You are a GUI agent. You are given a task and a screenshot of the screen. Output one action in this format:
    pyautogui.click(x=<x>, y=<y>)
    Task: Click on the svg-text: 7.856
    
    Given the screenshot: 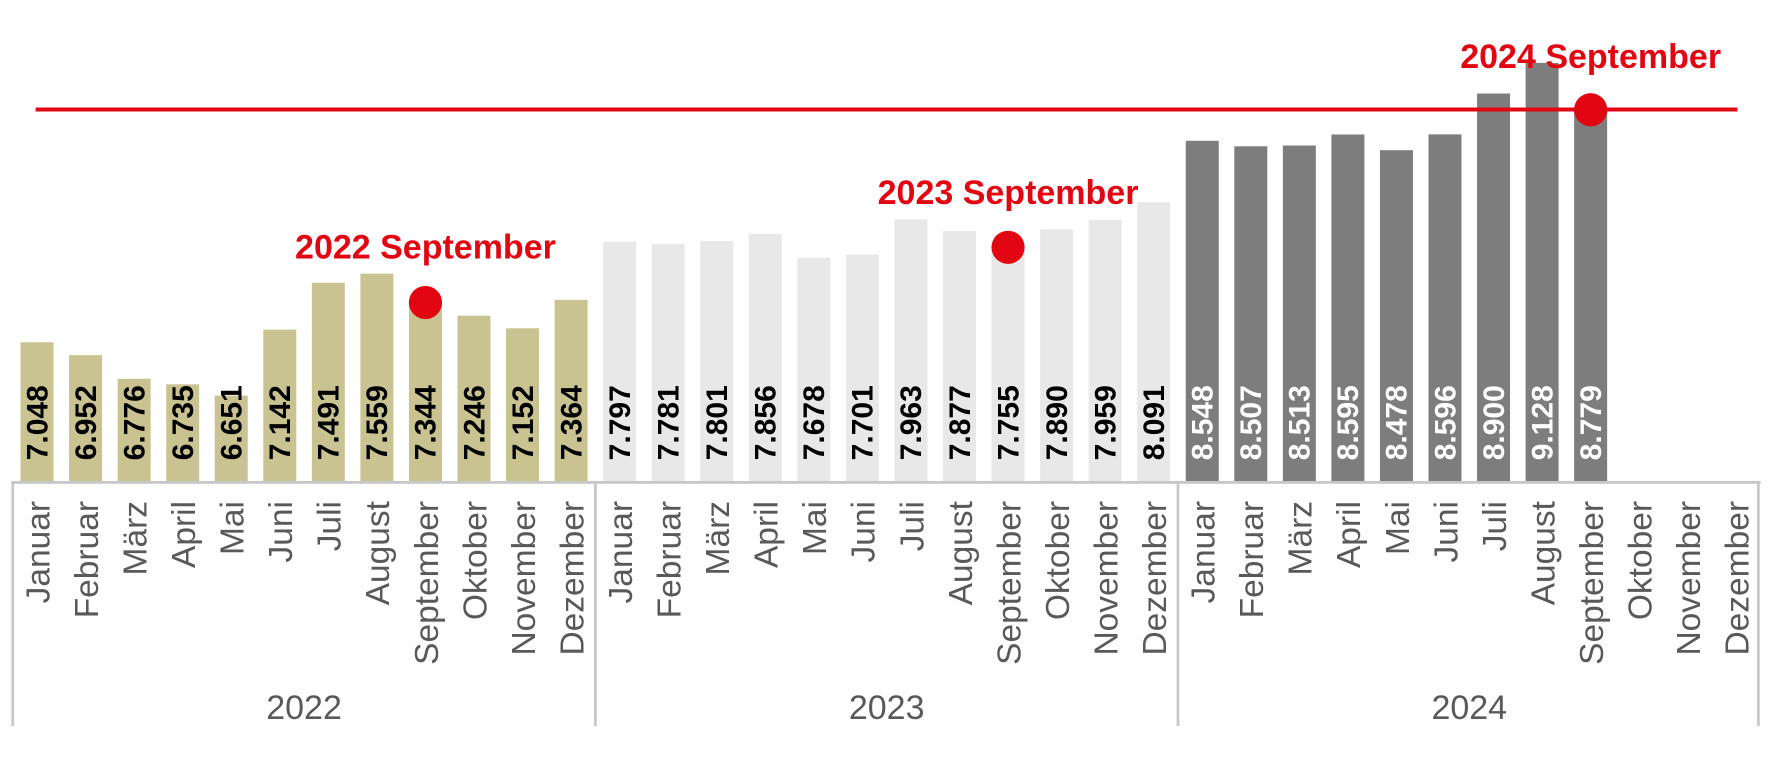 What is the action you would take?
    pyautogui.click(x=766, y=422)
    